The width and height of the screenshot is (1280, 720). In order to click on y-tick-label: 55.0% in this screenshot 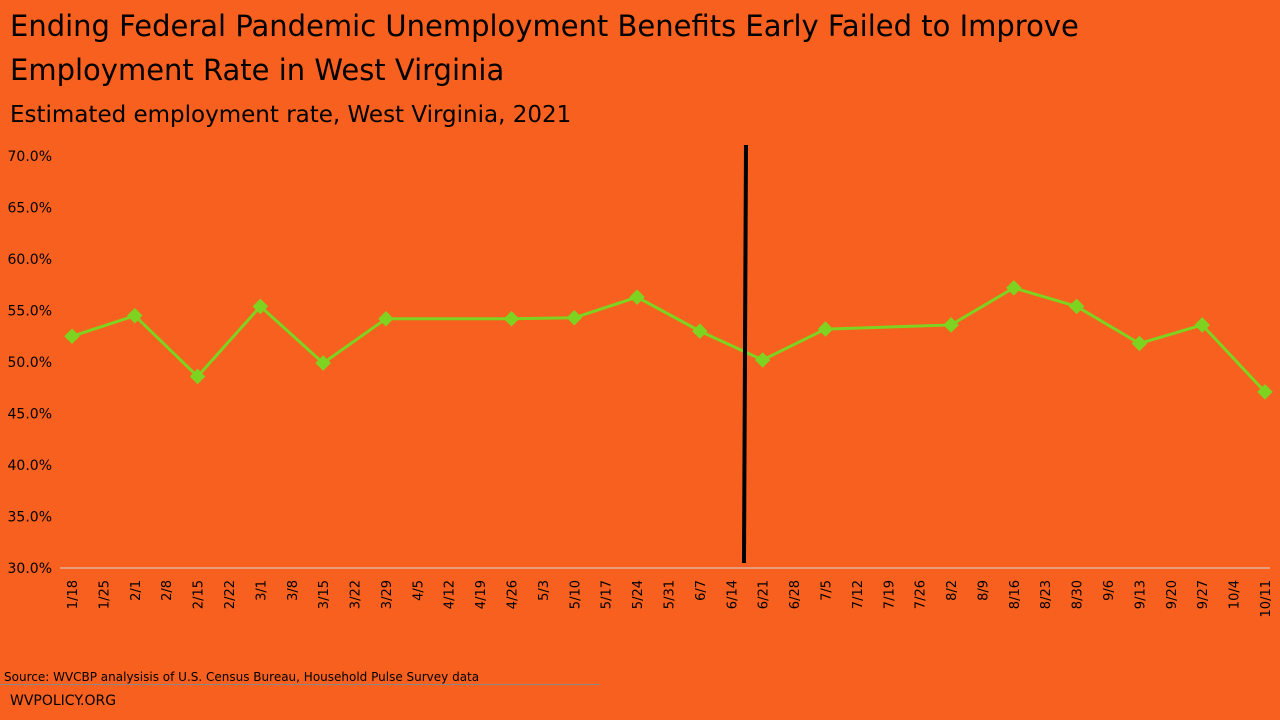, I will do `click(30, 312)`.